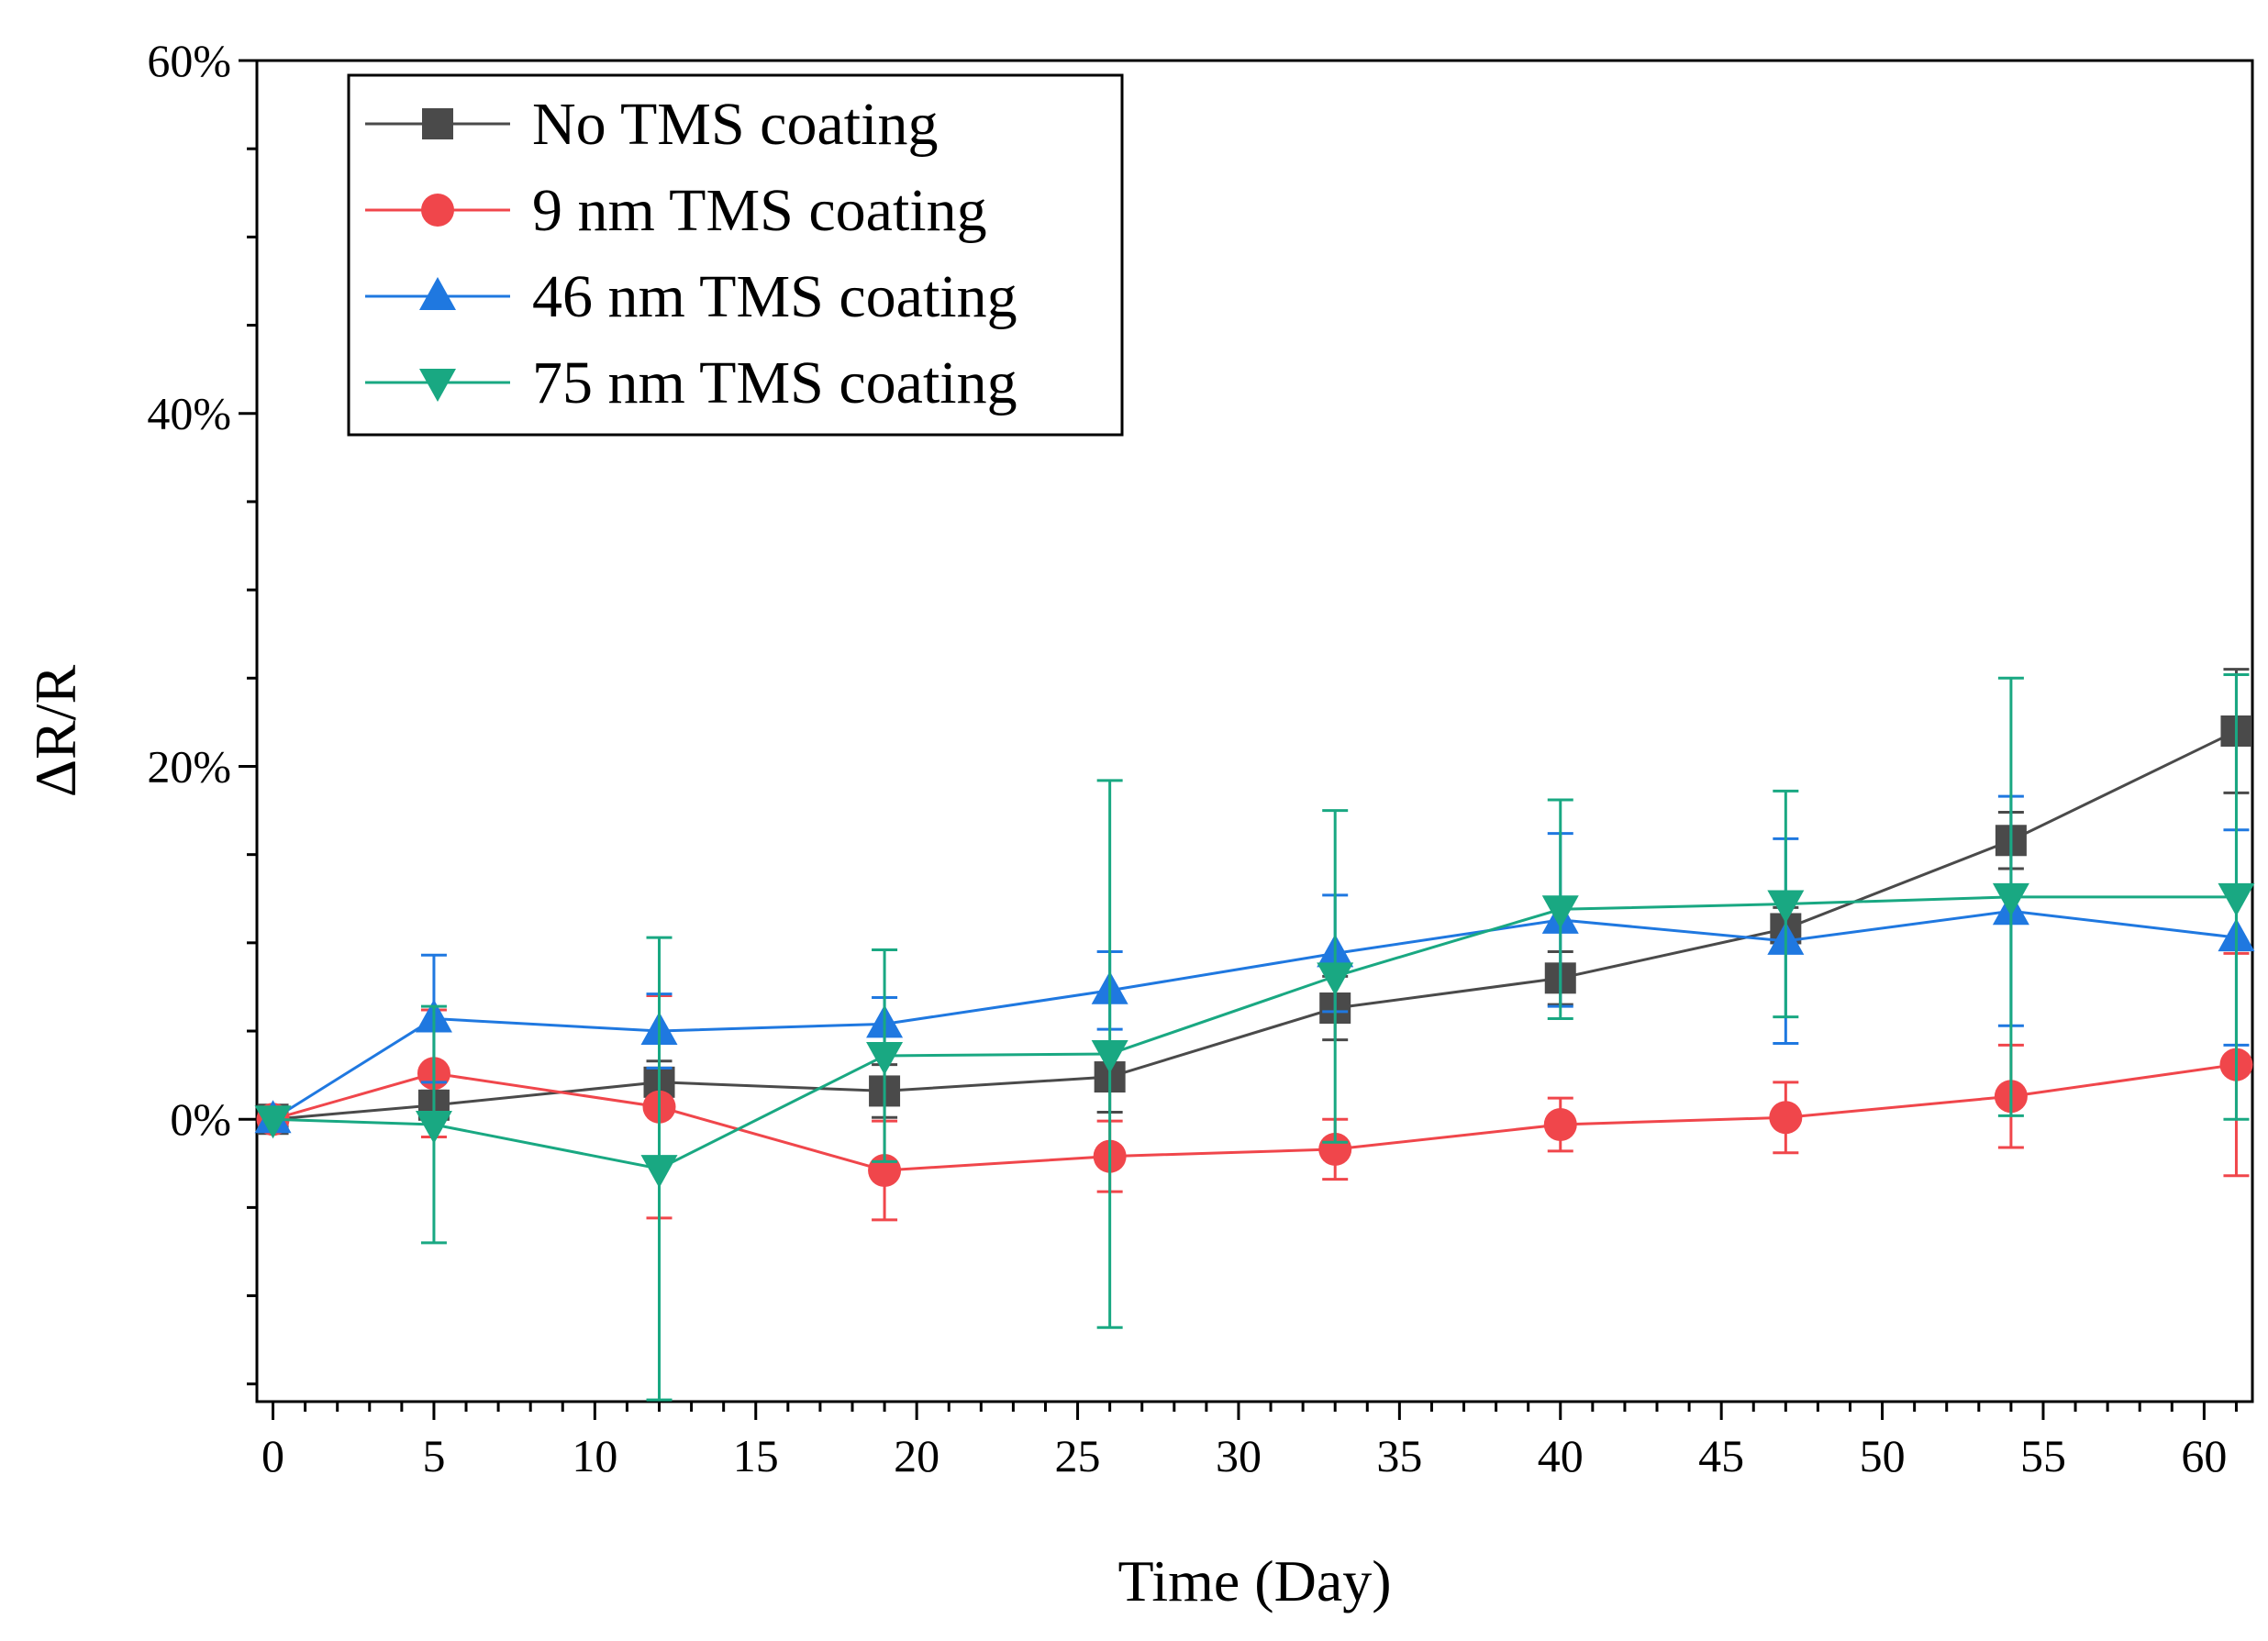 The image size is (2268, 1641). What do you see at coordinates (56, 731) in the screenshot?
I see `y-axis-title: ΔR/R` at bounding box center [56, 731].